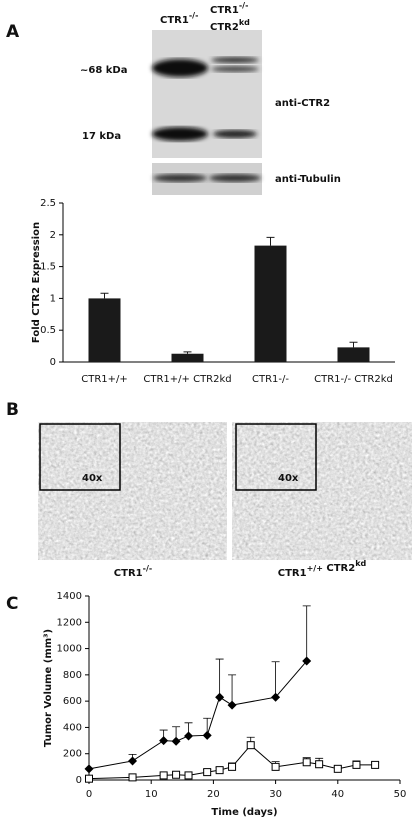  I want to click on caption: CTR1+/+ CTR2kd, so click(322, 569).